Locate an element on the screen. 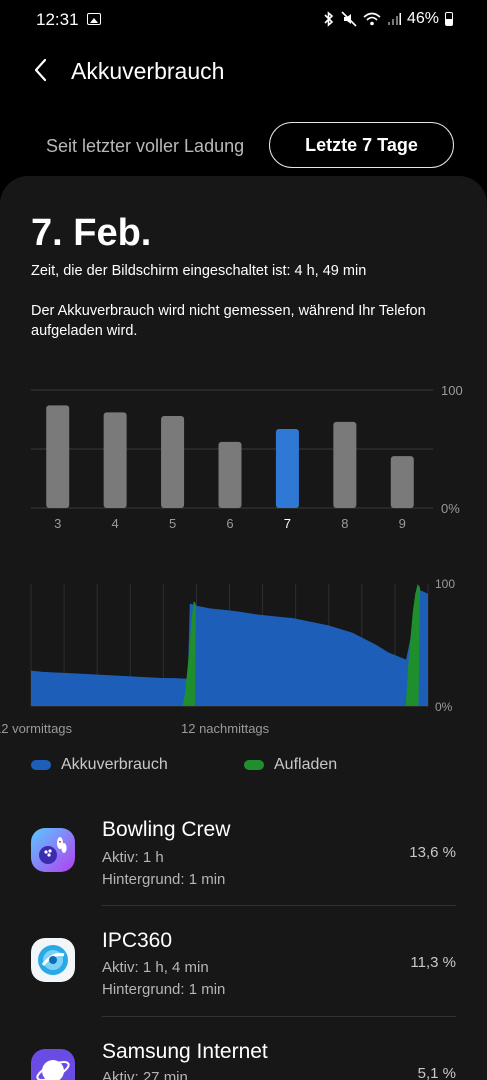  page-title: Akkuverbrauch is located at coordinates (148, 71).